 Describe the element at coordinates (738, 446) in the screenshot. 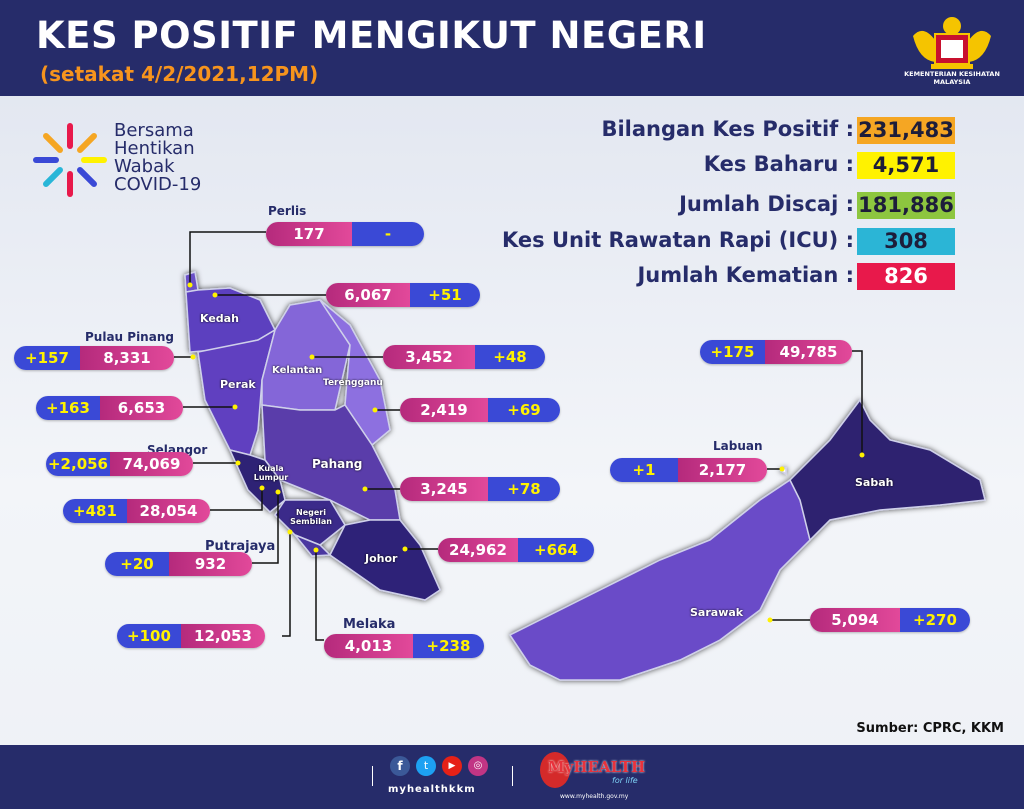

I see `state-label-labuan: Labuan` at that location.